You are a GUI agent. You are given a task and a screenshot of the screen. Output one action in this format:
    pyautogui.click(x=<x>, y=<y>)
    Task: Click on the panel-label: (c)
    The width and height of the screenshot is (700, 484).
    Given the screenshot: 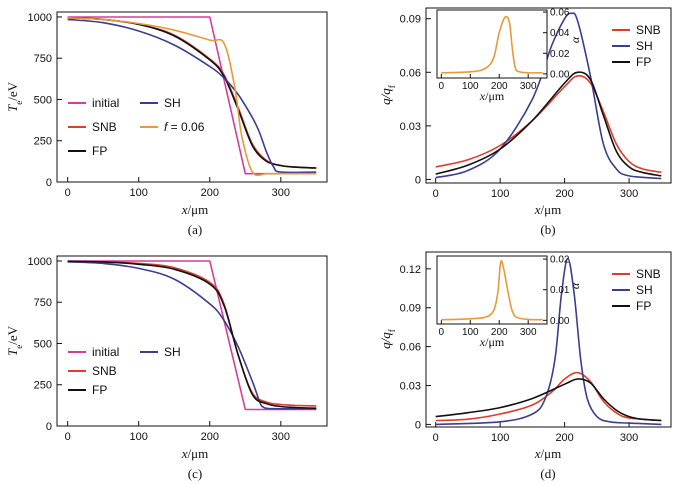 What is the action you would take?
    pyautogui.click(x=195, y=473)
    